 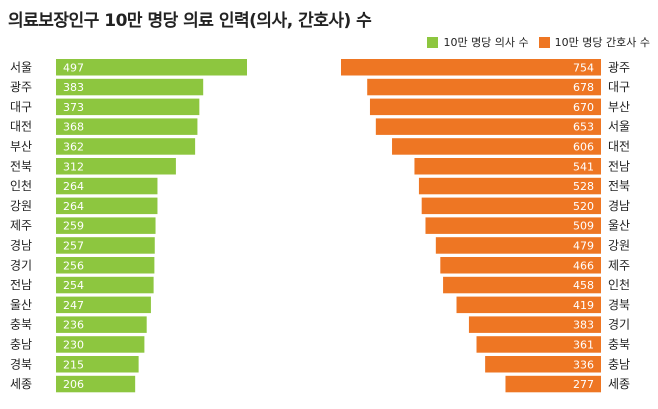 What do you see at coordinates (21, 344) in the screenshot?
I see `region-label-doctors: 충남` at bounding box center [21, 344].